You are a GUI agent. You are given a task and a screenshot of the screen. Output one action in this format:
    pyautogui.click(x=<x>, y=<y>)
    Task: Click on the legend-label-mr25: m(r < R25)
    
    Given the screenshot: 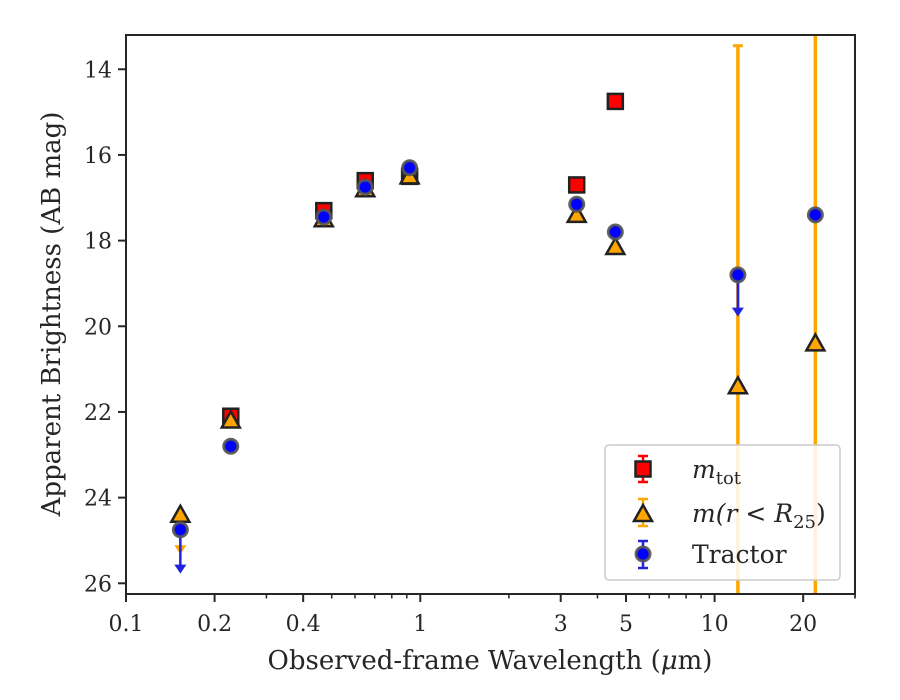 What is the action you would take?
    pyautogui.click(x=759, y=516)
    